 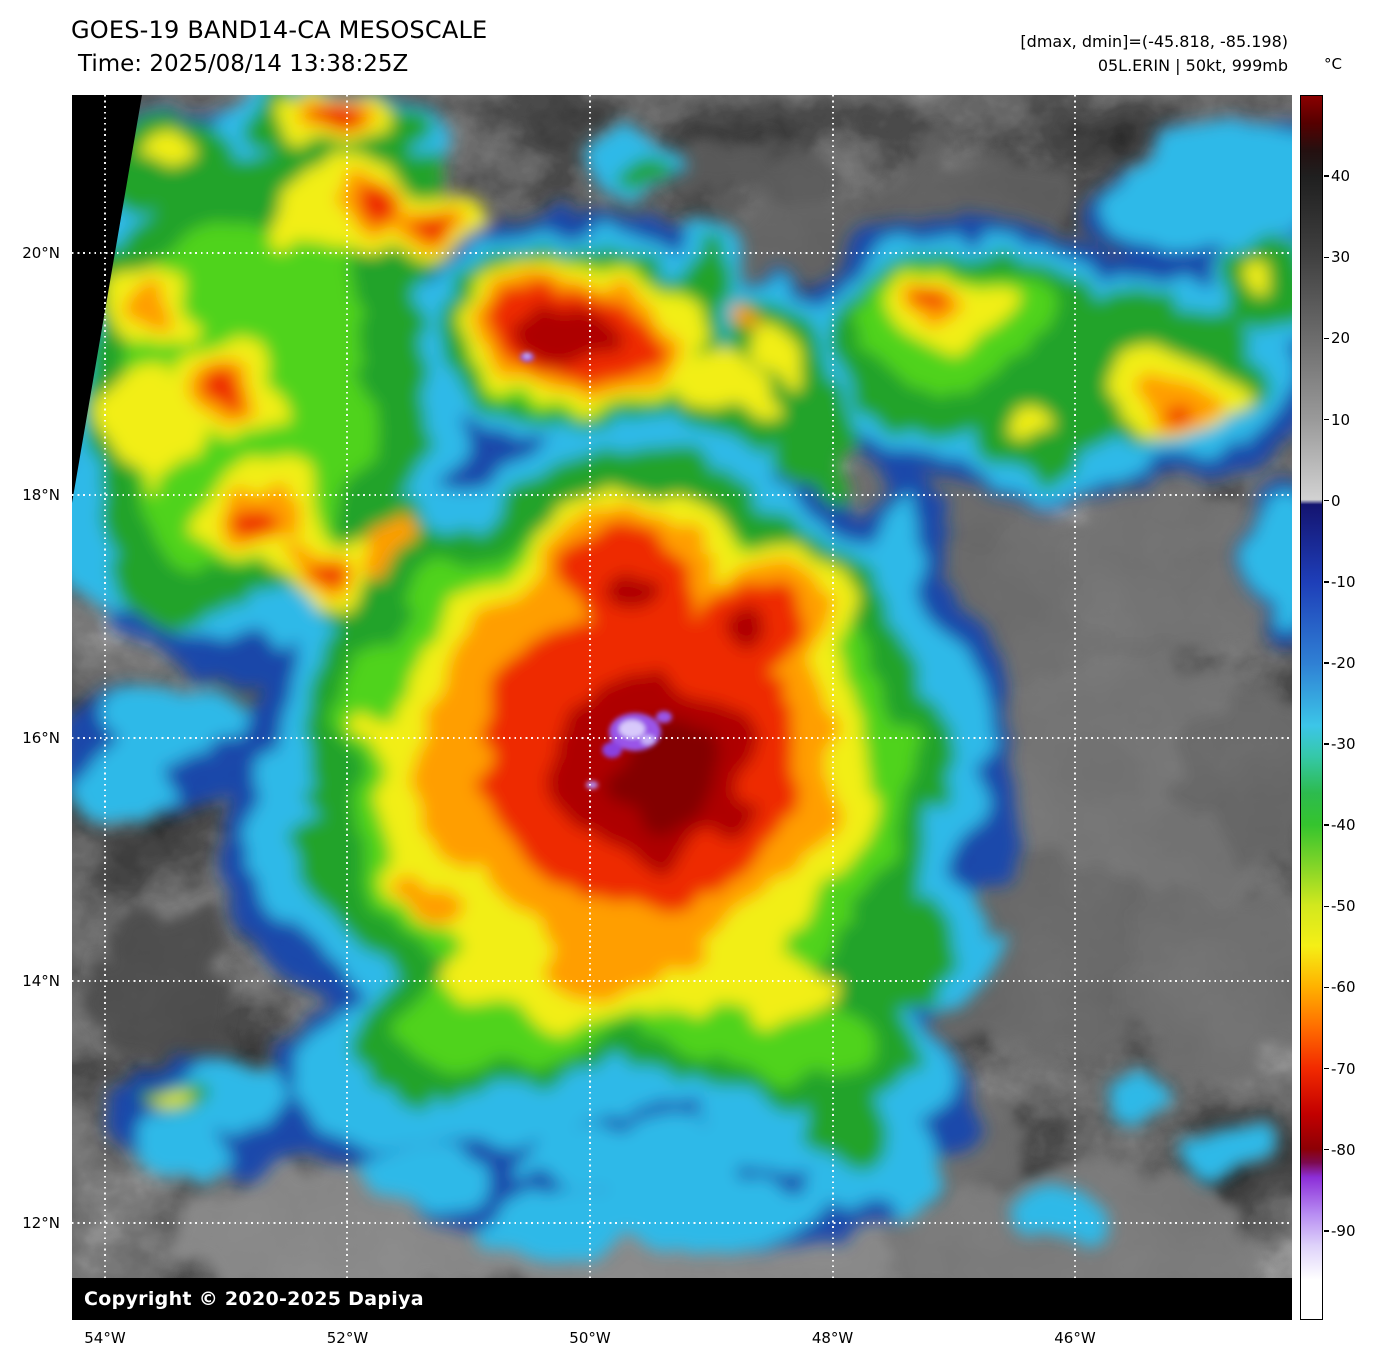 What do you see at coordinates (1343, 662) in the screenshot?
I see `colorbar-tick-label: -20` at bounding box center [1343, 662].